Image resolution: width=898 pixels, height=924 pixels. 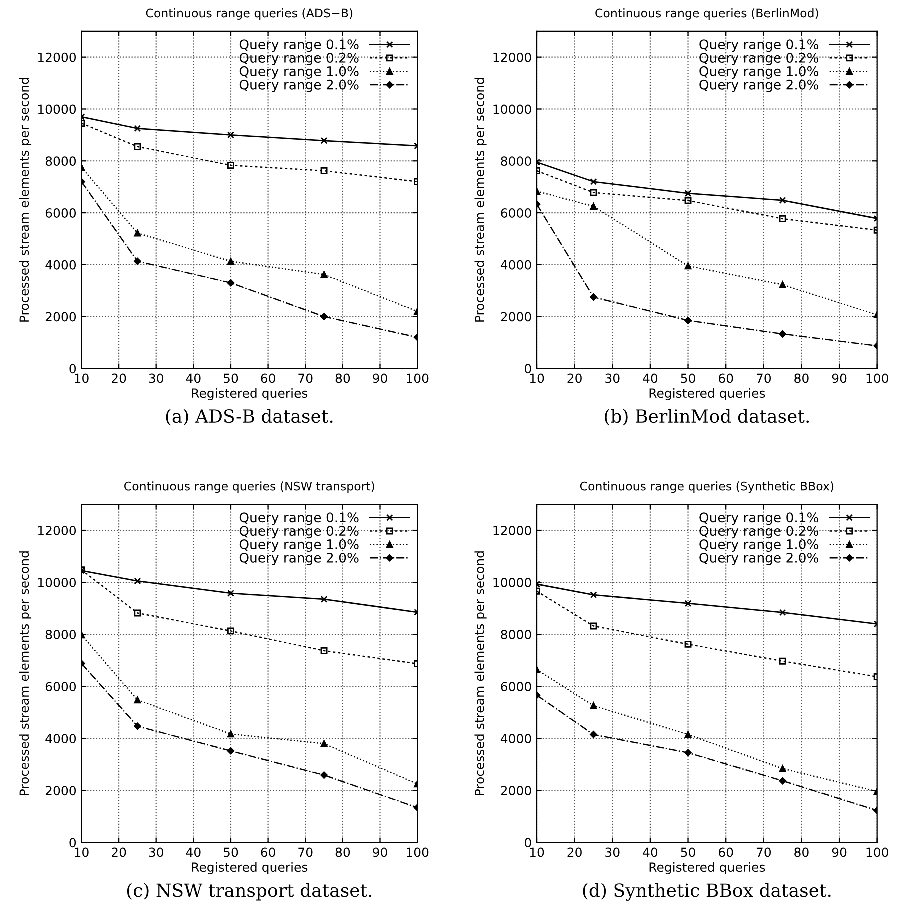 What do you see at coordinates (249, 892) in the screenshot?
I see `text: (c) NSW transport dataset.` at bounding box center [249, 892].